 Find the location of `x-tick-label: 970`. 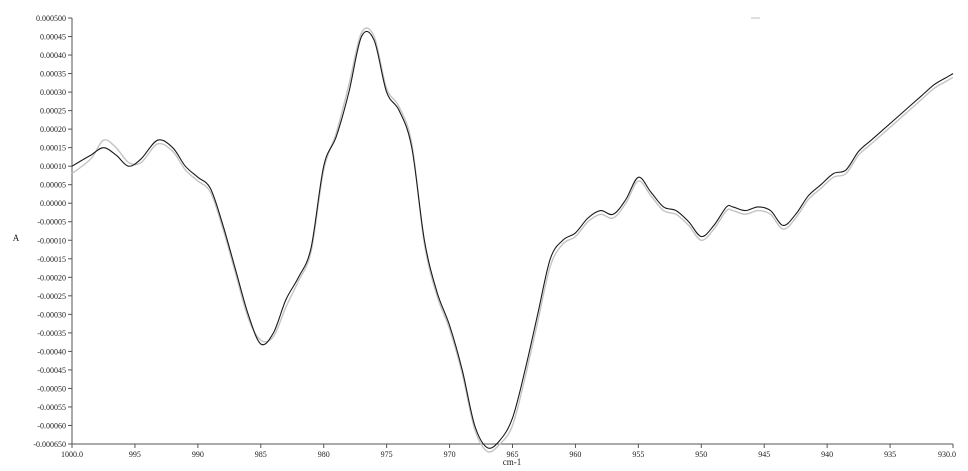

x-tick-label: 970 is located at coordinates (450, 454).